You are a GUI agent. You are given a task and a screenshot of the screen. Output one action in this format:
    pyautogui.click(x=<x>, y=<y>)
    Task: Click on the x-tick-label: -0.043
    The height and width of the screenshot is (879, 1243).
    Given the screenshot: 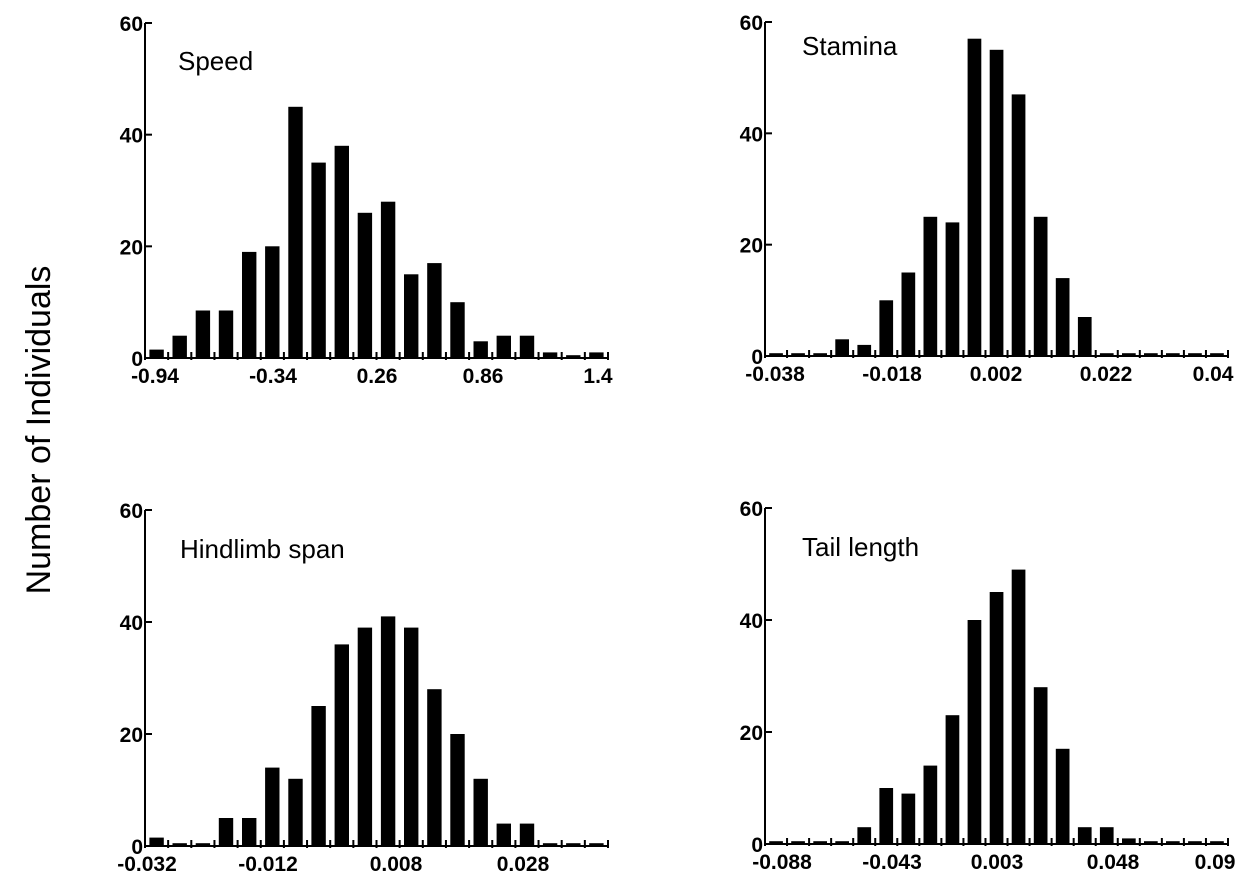 What is the action you would take?
    pyautogui.click(x=892, y=862)
    